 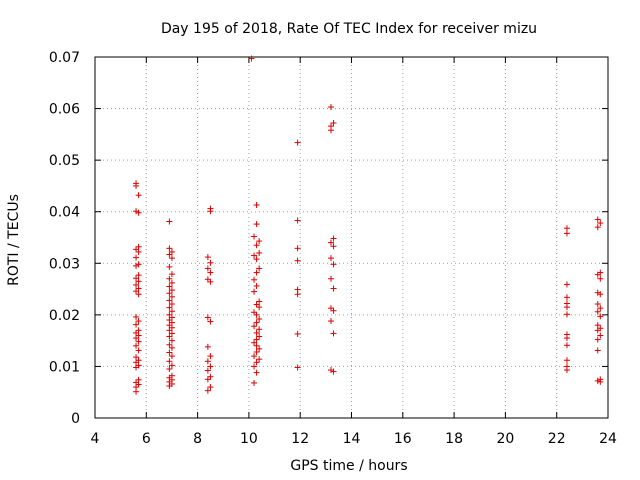 What do you see at coordinates (64, 213) in the screenshot?
I see `y-tick-label: 0.04` at bounding box center [64, 213].